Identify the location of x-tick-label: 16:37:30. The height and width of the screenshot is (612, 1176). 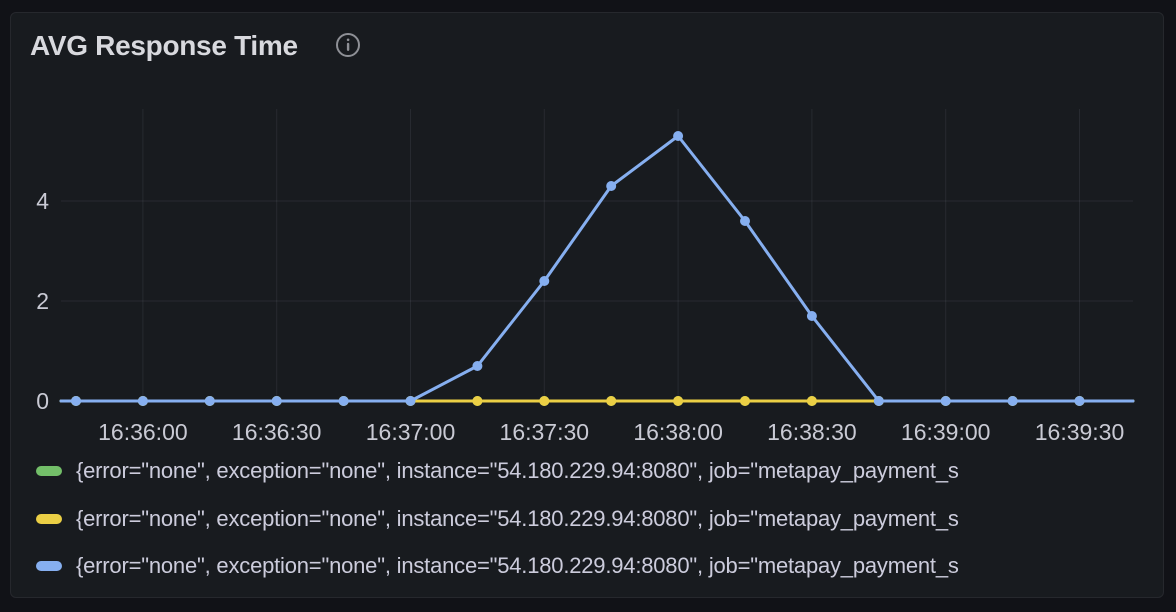
(544, 432).